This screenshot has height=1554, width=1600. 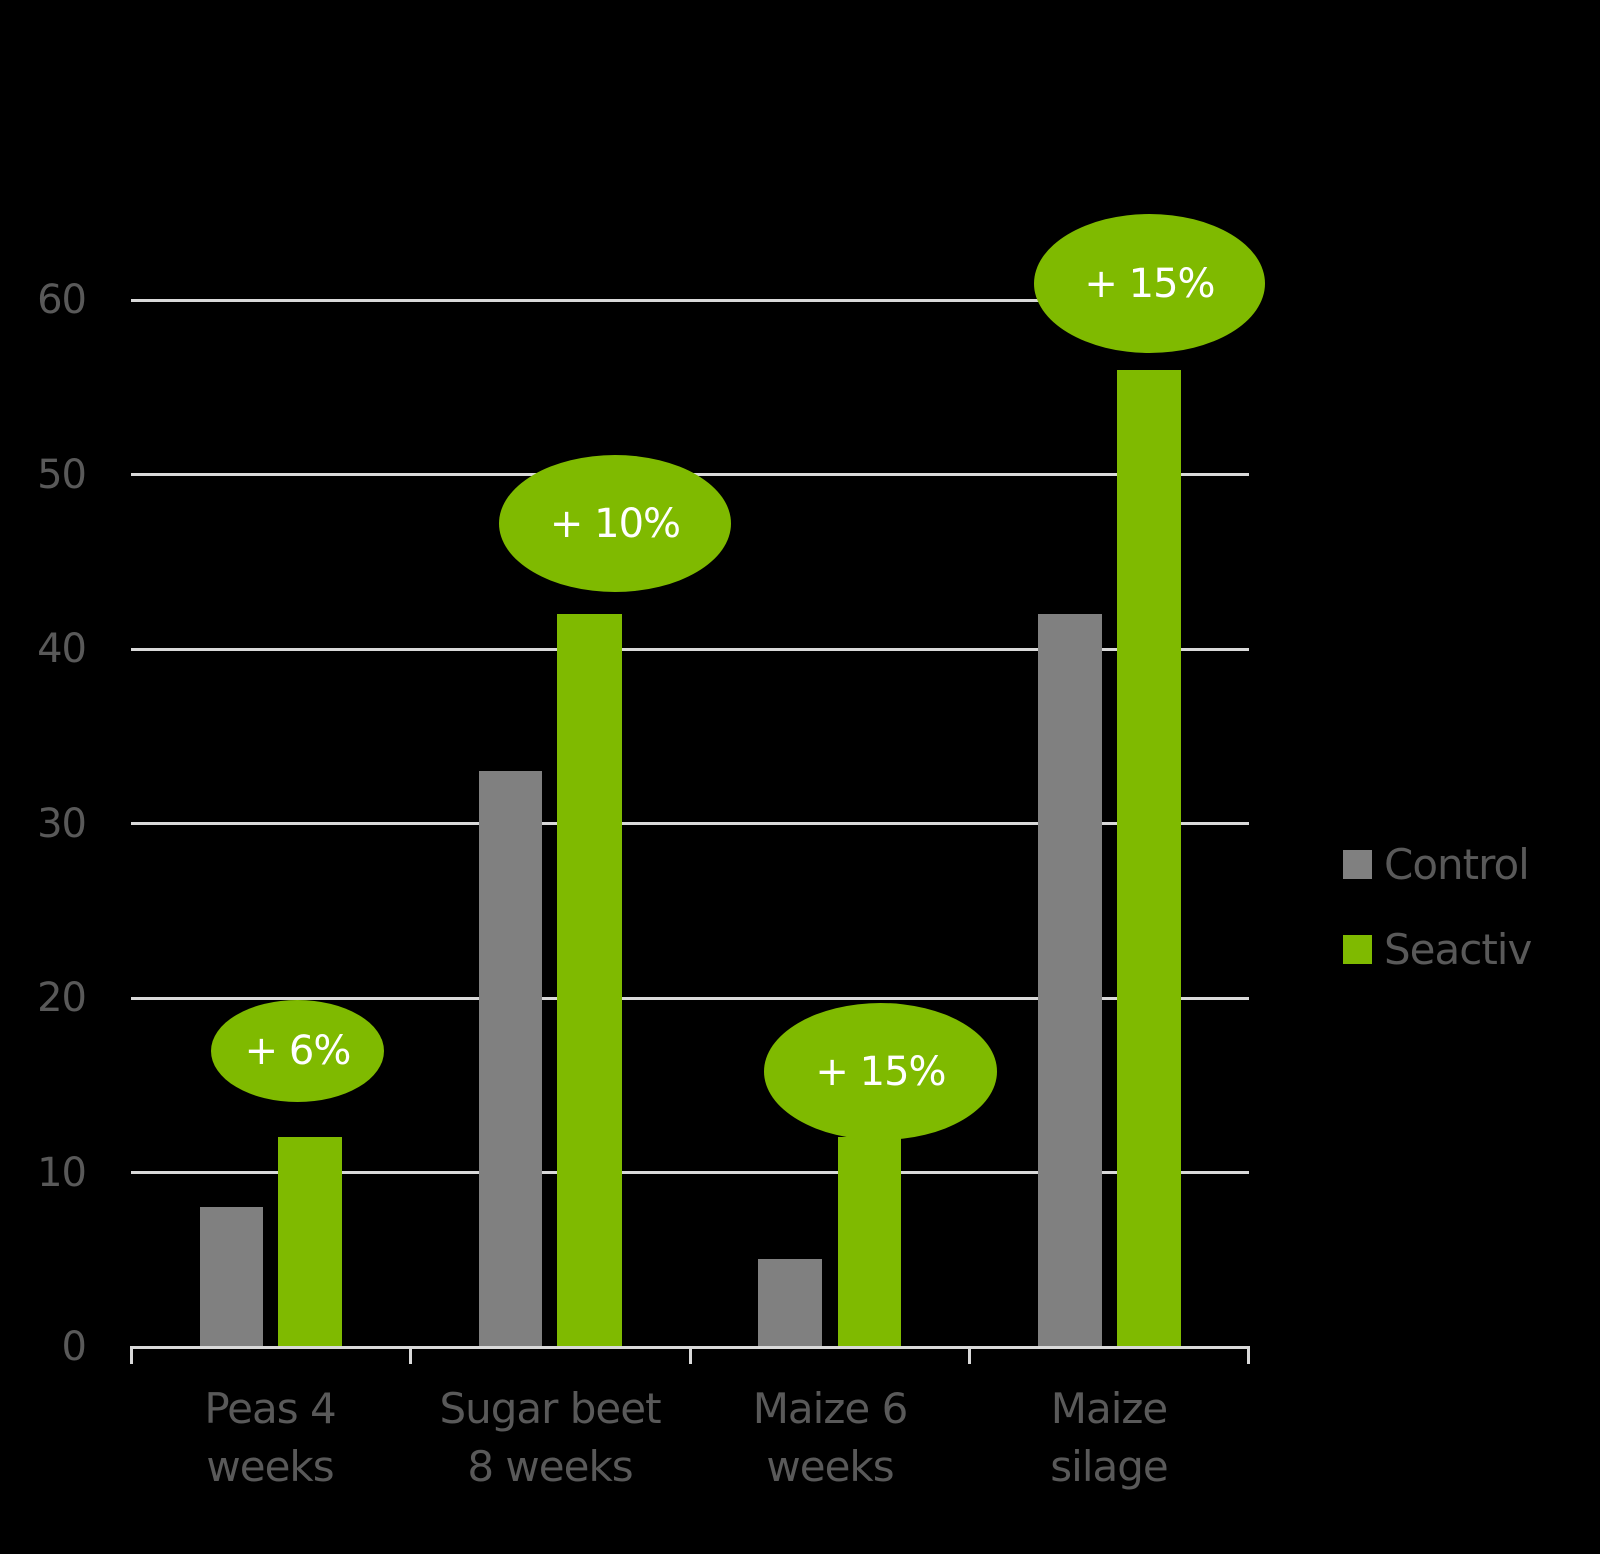 What do you see at coordinates (297, 1051) in the screenshot?
I see `increase-bubble-peas: + 6%` at bounding box center [297, 1051].